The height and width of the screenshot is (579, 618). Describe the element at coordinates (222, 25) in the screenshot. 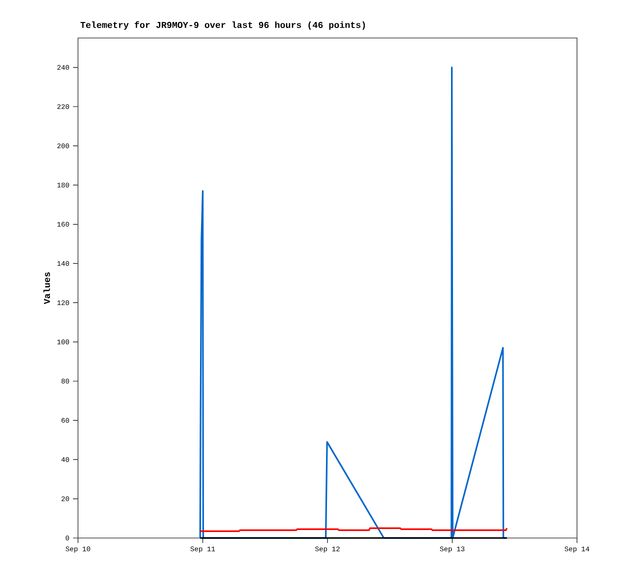

I see `chart-title: Telemetry for JR9MOY-9 over last 96 hours (46 points)` at that location.